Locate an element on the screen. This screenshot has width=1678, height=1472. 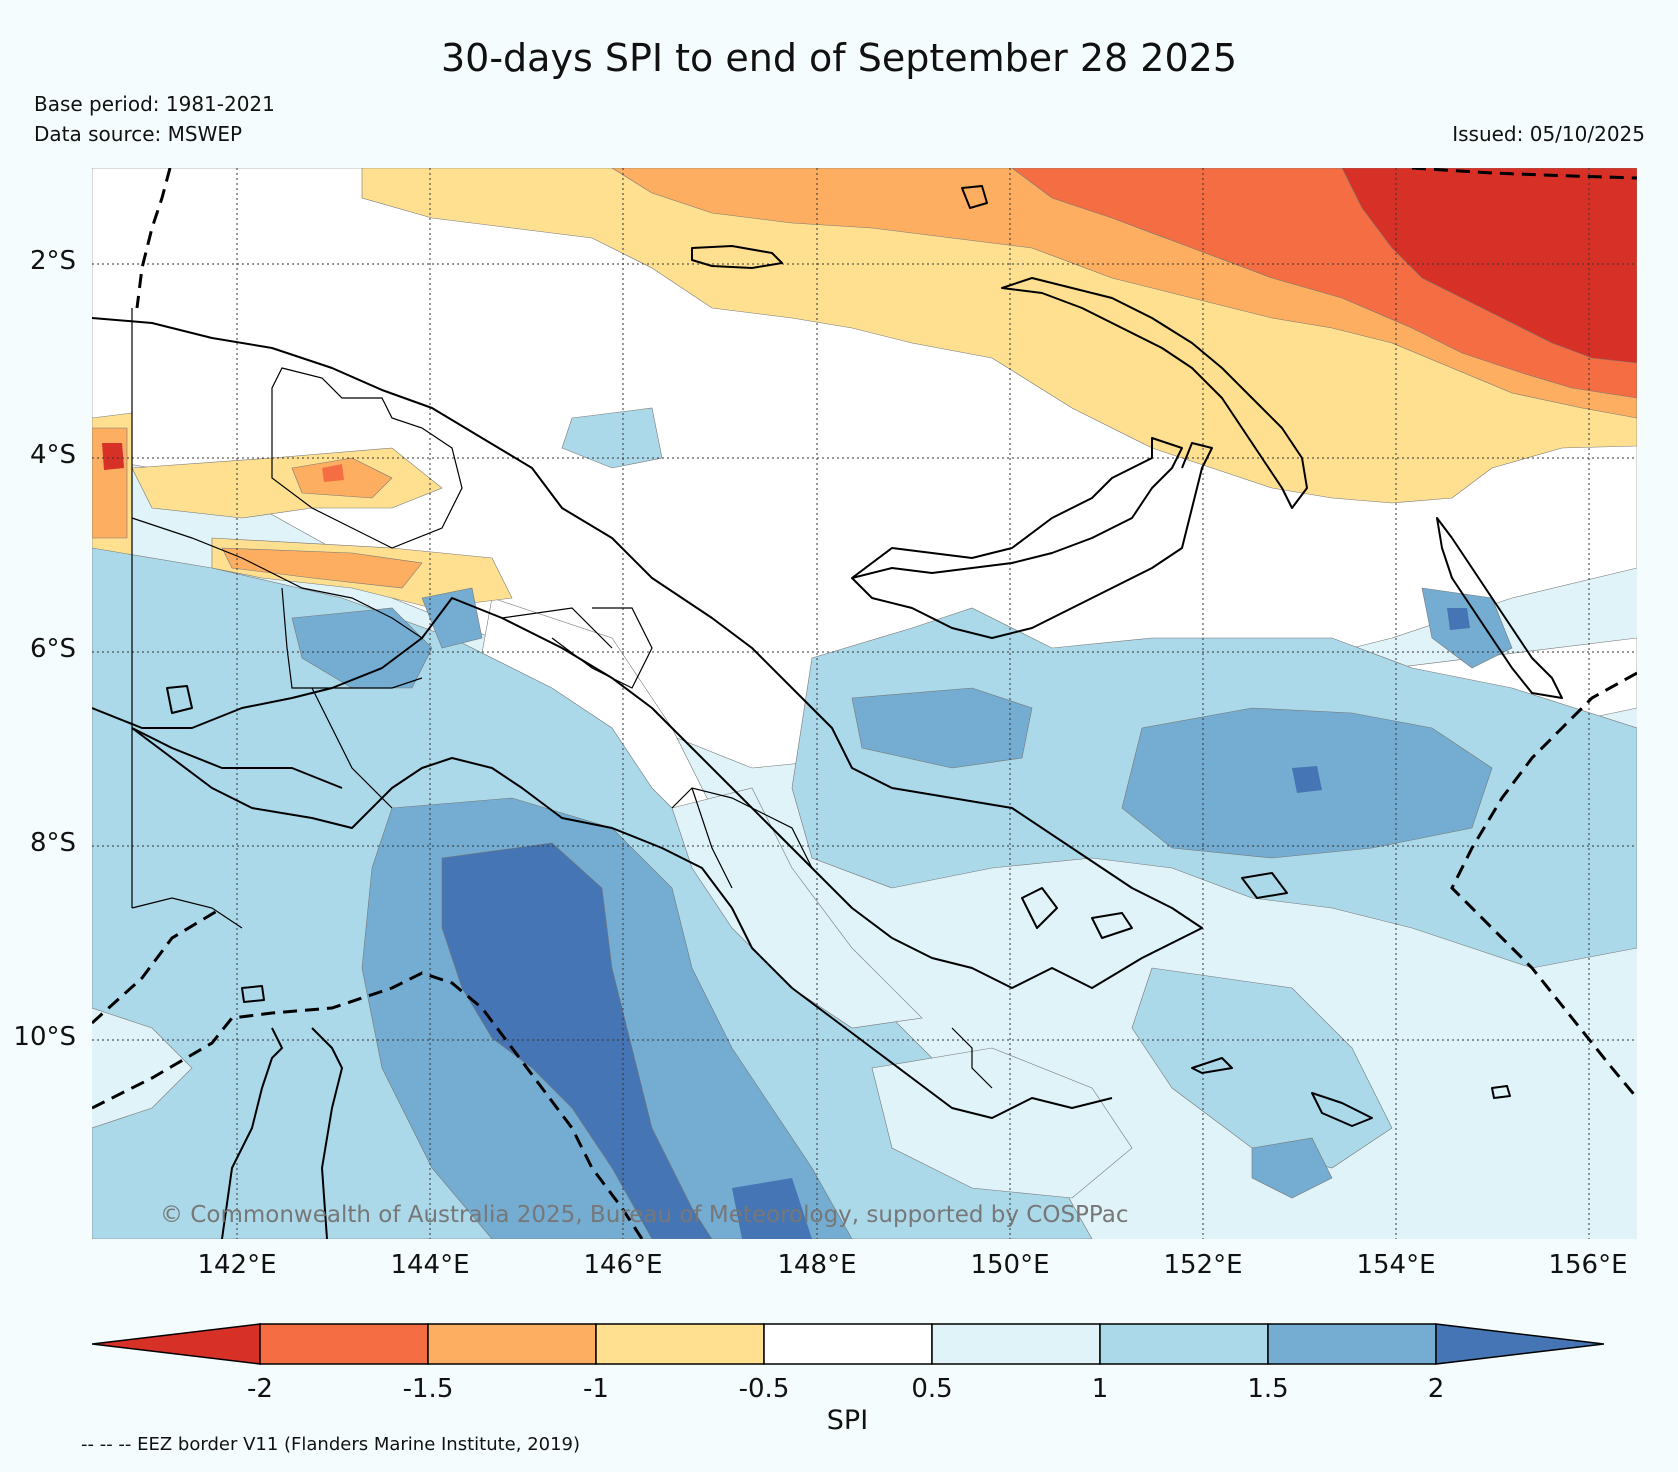
lon-label-146e: 146°E is located at coordinates (623, 1265).